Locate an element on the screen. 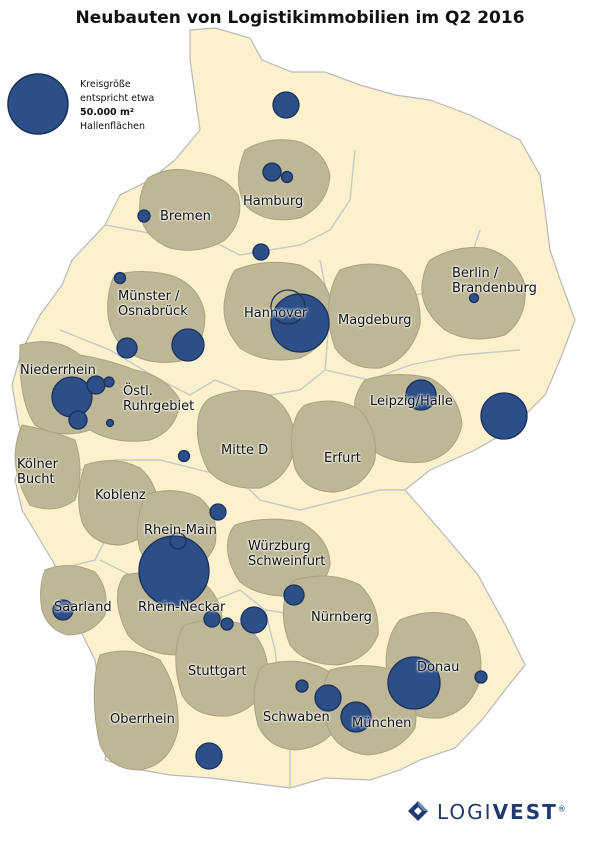 This screenshot has height=850, width=600. logo-registered: ® is located at coordinates (561, 809).